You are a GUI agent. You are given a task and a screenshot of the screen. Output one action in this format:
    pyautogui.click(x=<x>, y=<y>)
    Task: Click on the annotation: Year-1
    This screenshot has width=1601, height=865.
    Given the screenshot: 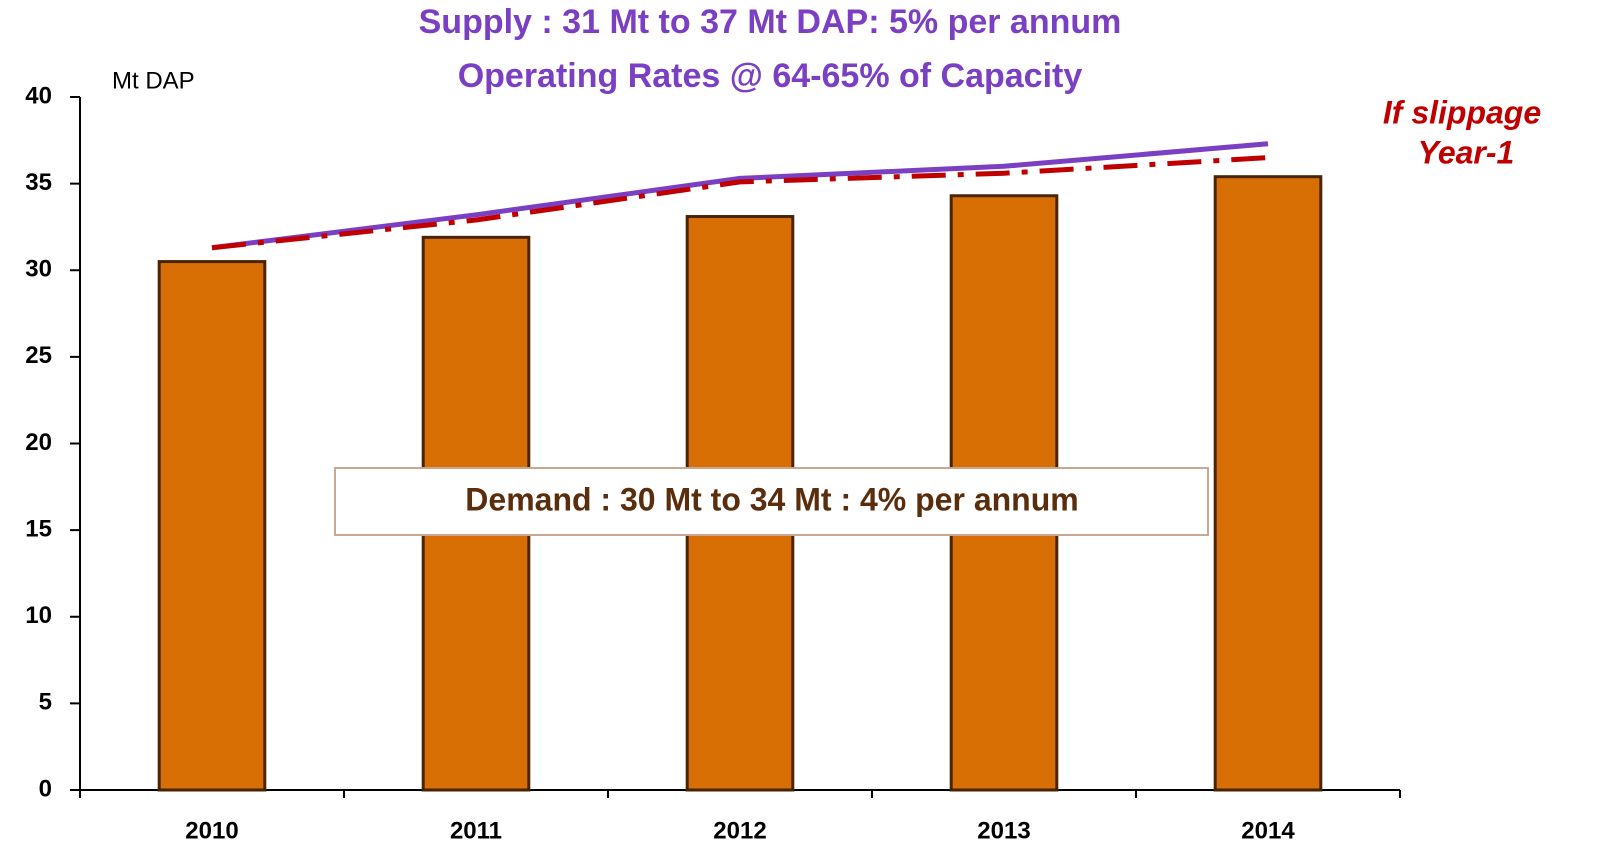 What is the action you would take?
    pyautogui.click(x=1466, y=152)
    